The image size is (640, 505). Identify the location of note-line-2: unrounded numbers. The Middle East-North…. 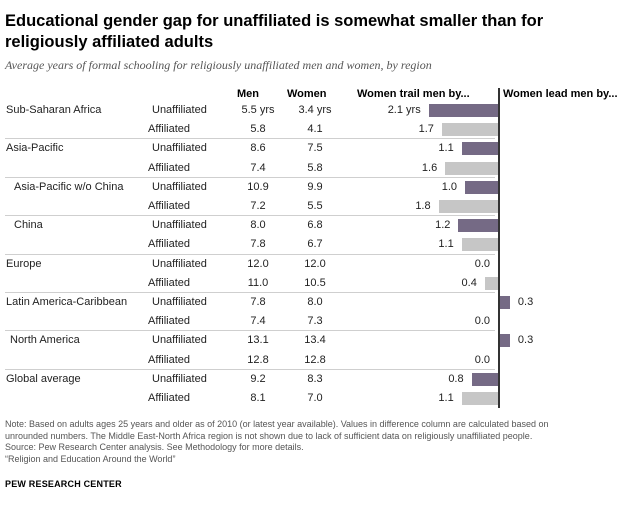
(269, 435).